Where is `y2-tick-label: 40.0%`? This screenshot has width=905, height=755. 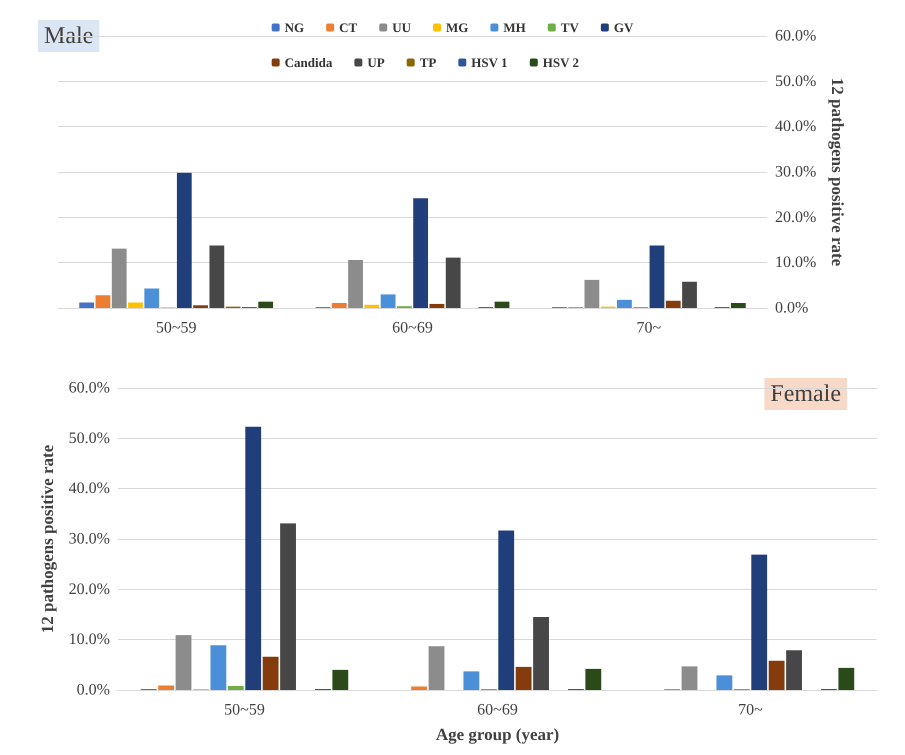 y2-tick-label: 40.0% is located at coordinates (795, 127).